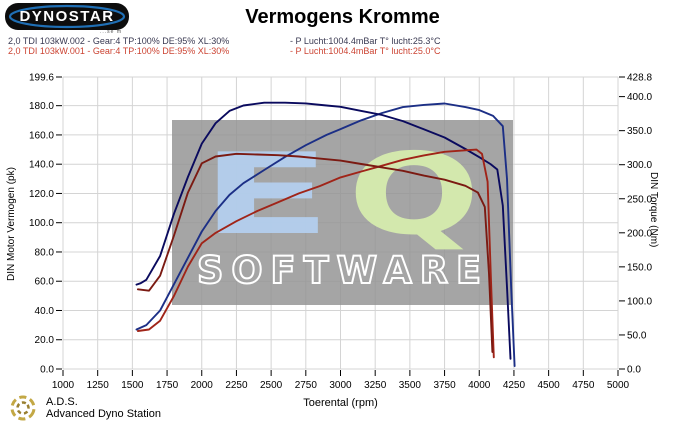  What do you see at coordinates (365, 50) in the screenshot?
I see `legend-conditions-label: - P Lucht:1004.4mBar T° lucht:25.0°C` at bounding box center [365, 50].